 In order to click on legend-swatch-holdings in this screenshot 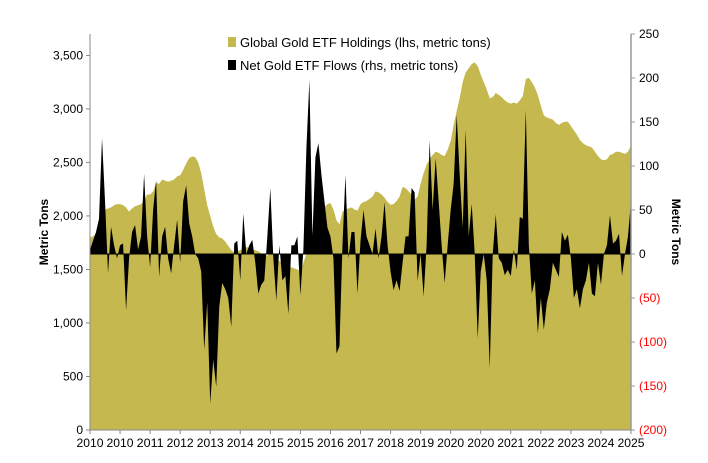, I will do `click(232, 42)`.